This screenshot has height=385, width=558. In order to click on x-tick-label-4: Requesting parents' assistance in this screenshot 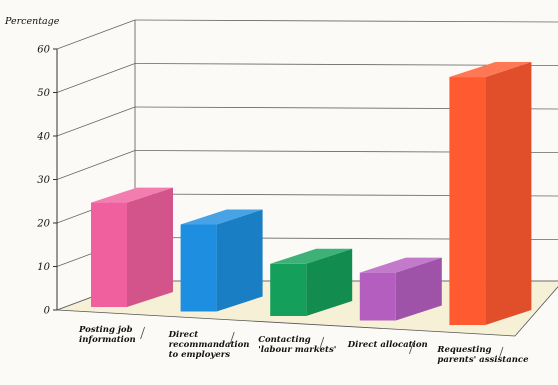, I will do `click(482, 355)`.